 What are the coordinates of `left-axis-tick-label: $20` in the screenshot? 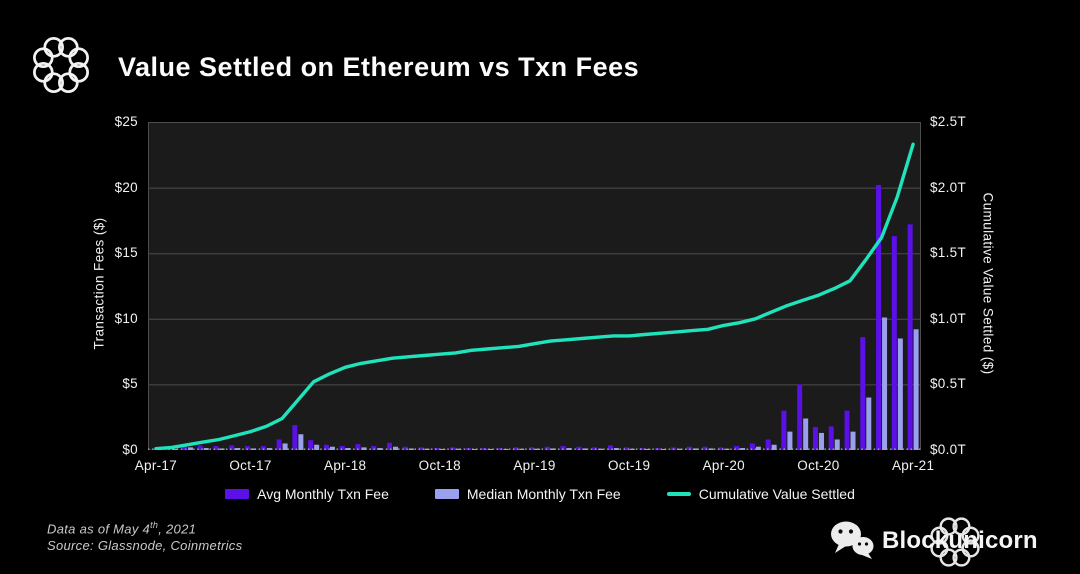 It's located at (126, 187).